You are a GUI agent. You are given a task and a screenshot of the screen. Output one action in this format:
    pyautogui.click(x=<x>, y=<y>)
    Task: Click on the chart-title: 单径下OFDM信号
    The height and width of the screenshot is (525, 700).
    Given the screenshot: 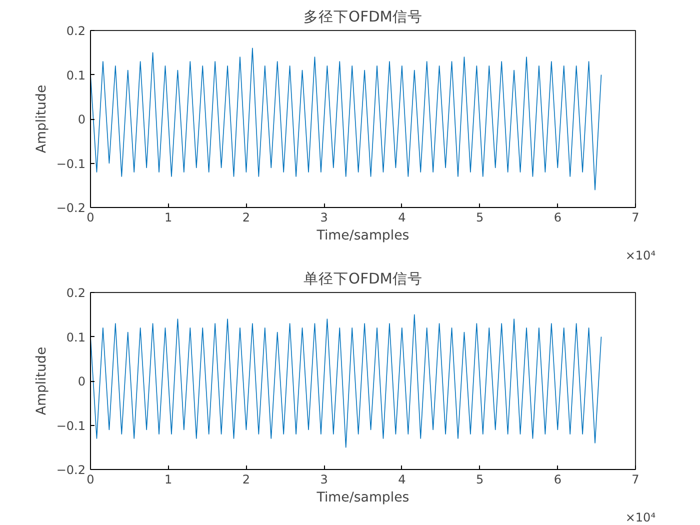 What is the action you would take?
    pyautogui.click(x=363, y=279)
    